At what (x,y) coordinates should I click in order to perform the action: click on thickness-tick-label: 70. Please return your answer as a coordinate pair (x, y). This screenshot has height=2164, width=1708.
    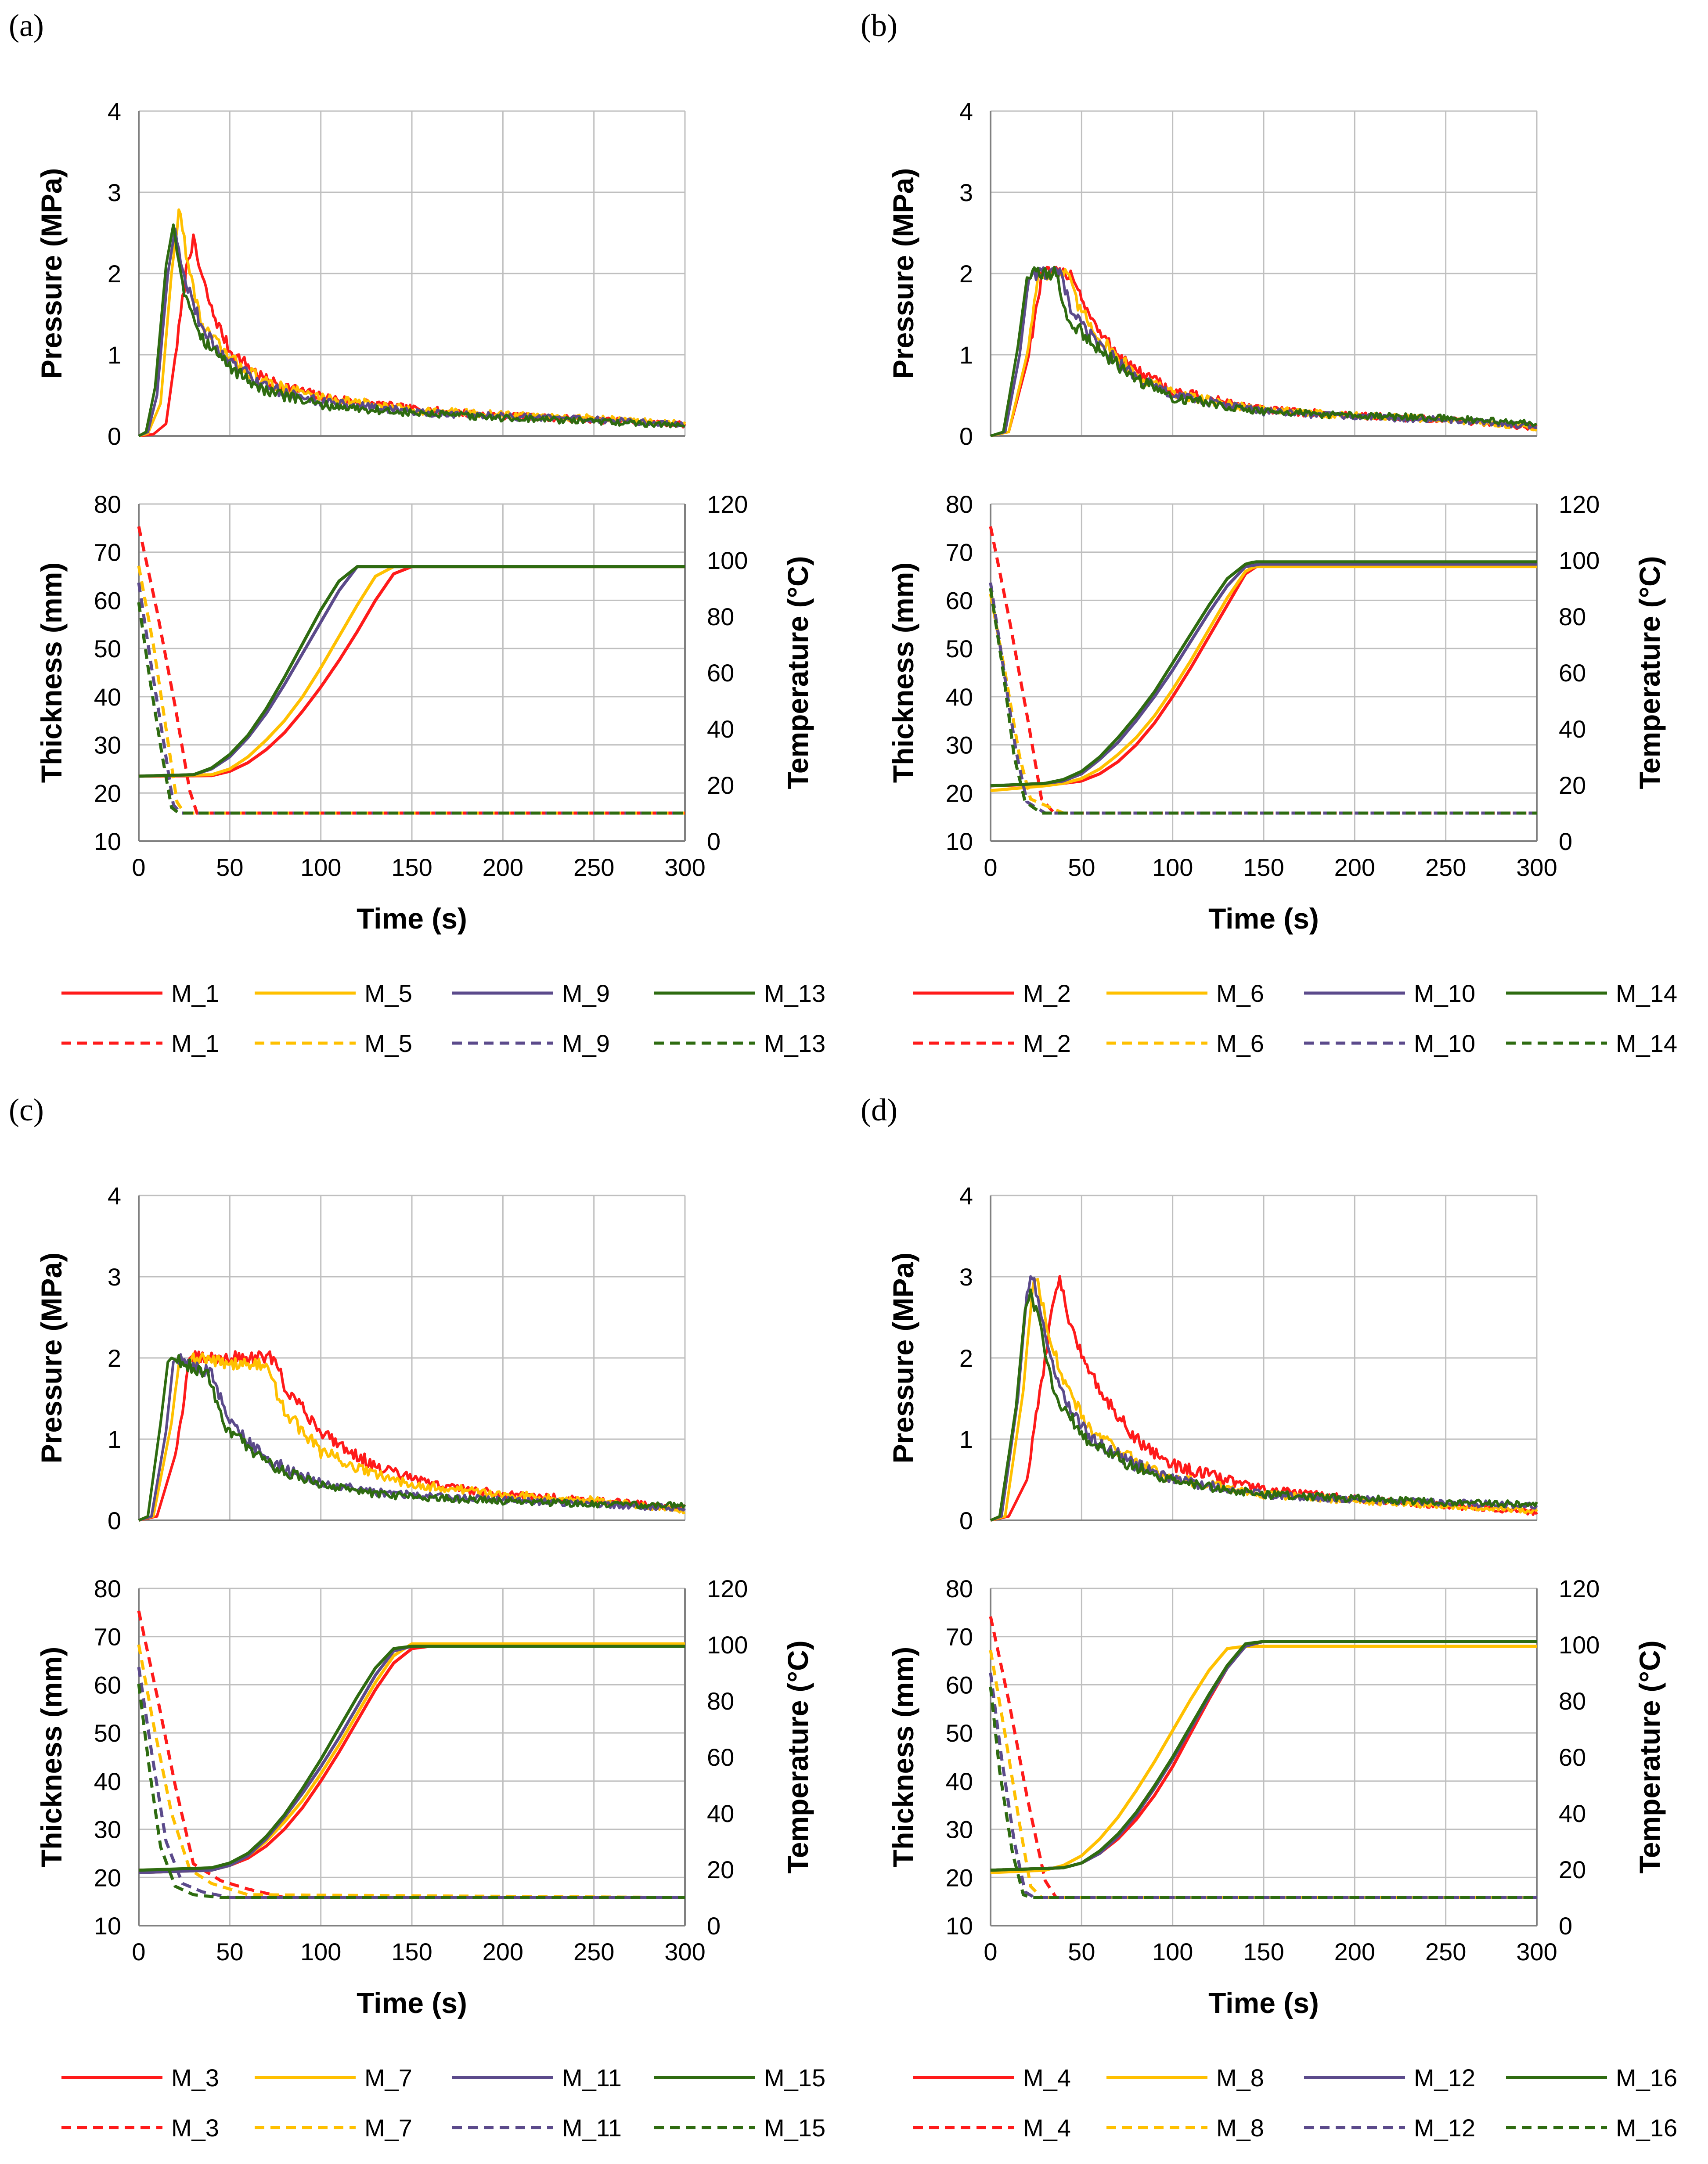
    Looking at the image, I should click on (959, 552).